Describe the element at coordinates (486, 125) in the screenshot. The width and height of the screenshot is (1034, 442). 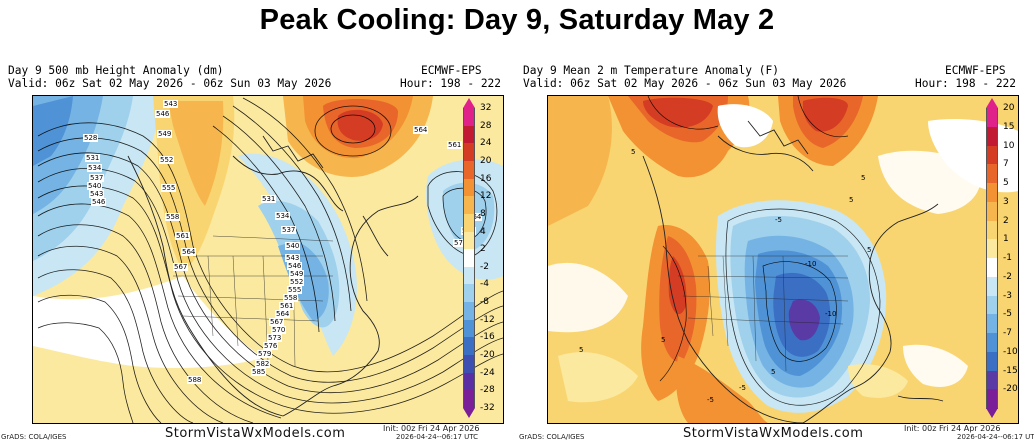
I see `colorbar-label: 28` at that location.